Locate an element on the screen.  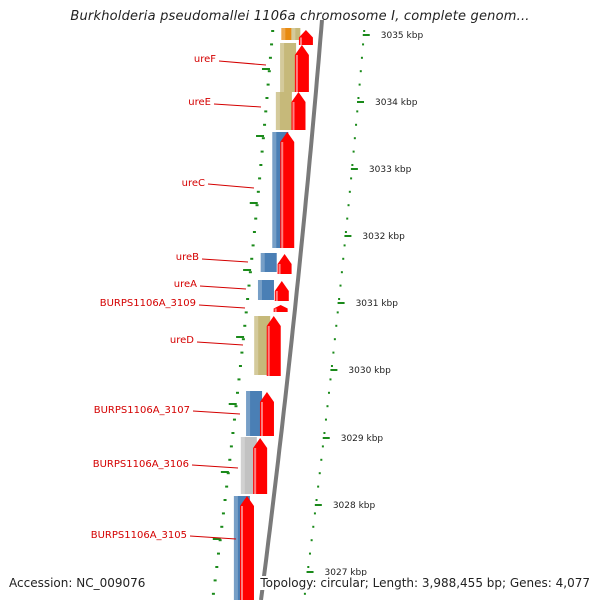
backbone-line is located at coordinates (291, 309).